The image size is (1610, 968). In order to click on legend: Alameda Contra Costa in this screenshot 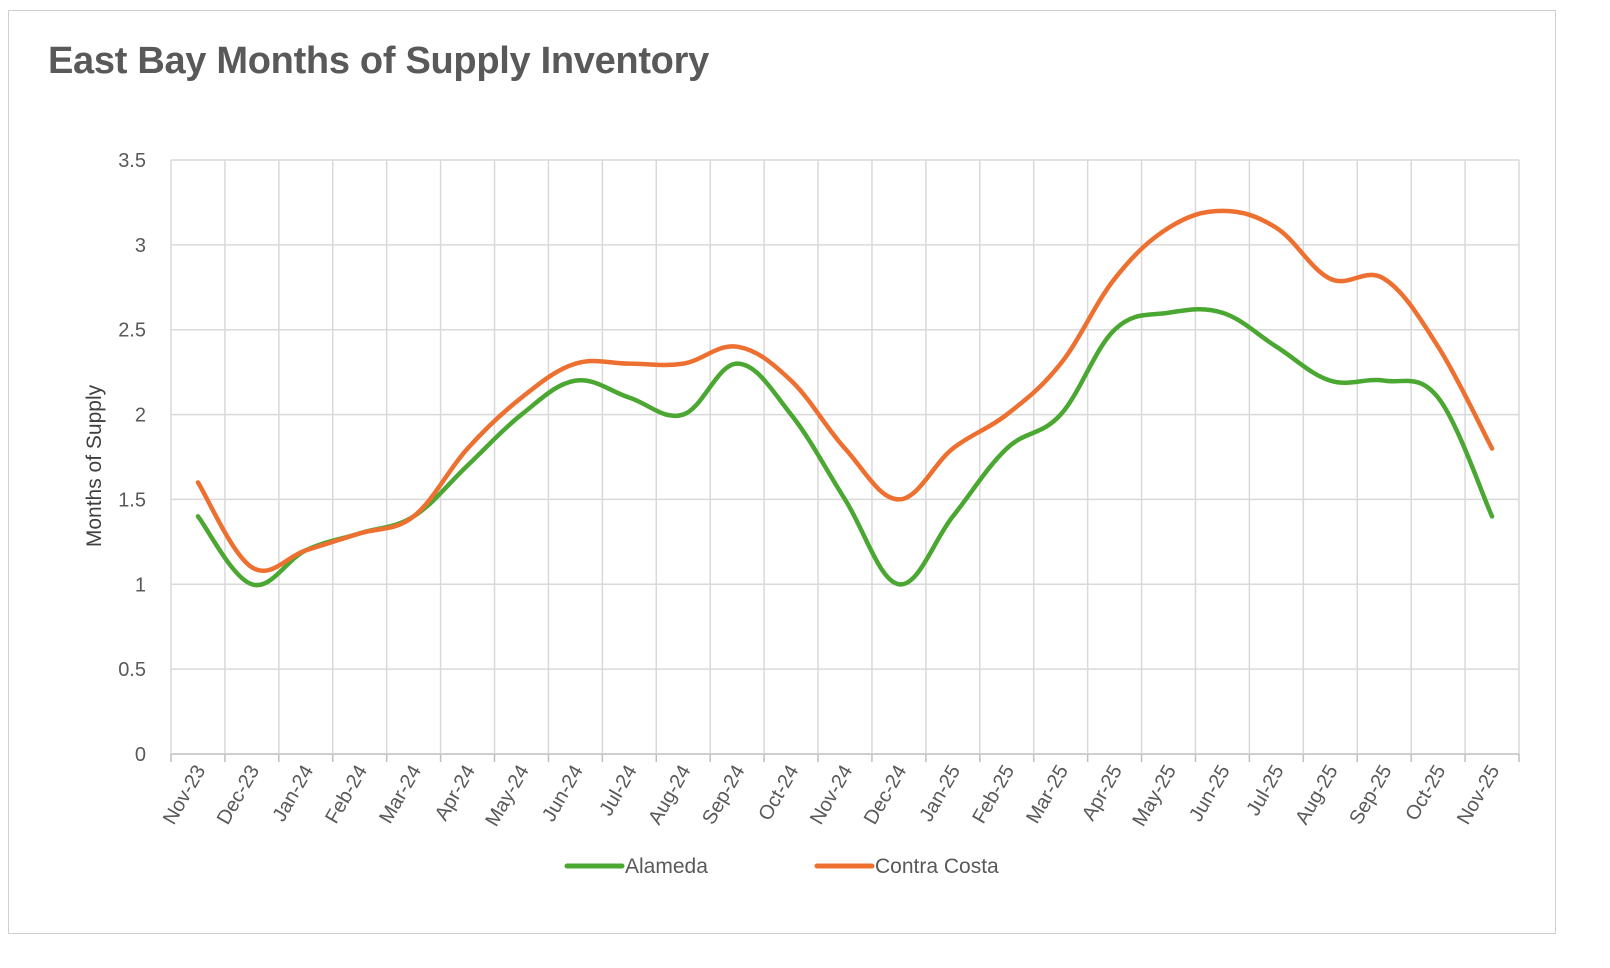, I will do `click(781, 866)`.